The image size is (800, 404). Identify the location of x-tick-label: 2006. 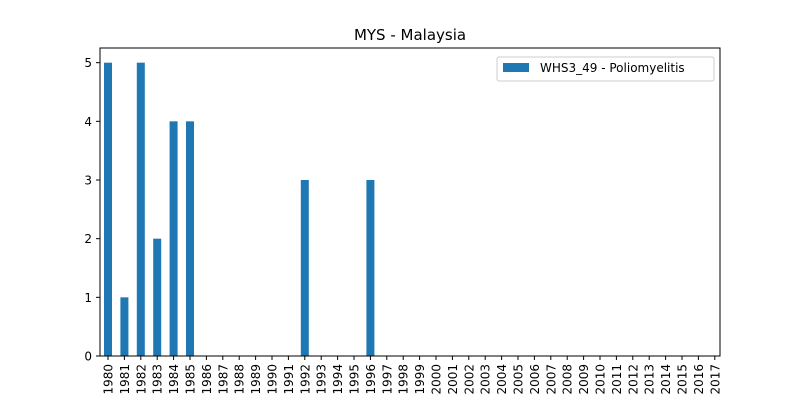
(535, 379).